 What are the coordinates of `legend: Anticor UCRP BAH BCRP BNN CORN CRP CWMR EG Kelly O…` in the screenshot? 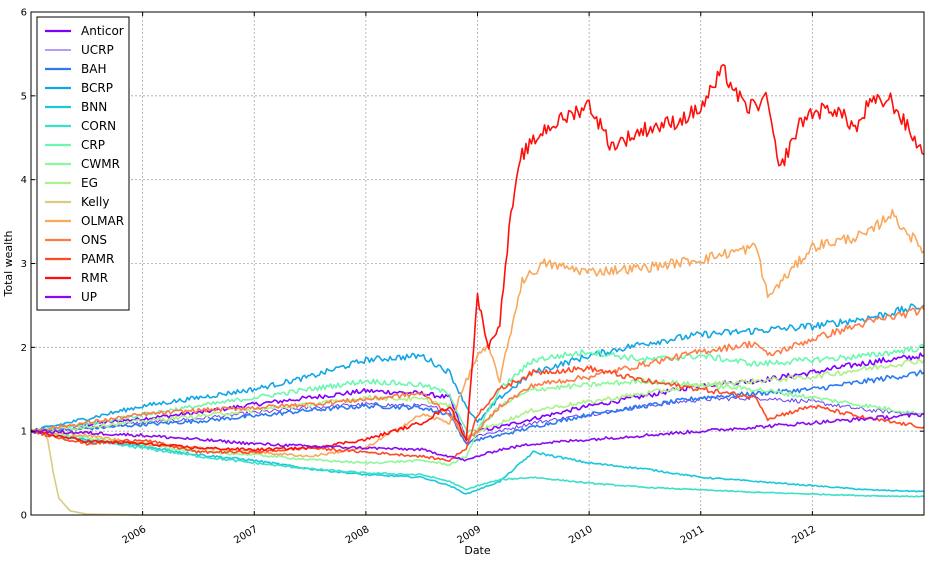 It's located at (83, 163).